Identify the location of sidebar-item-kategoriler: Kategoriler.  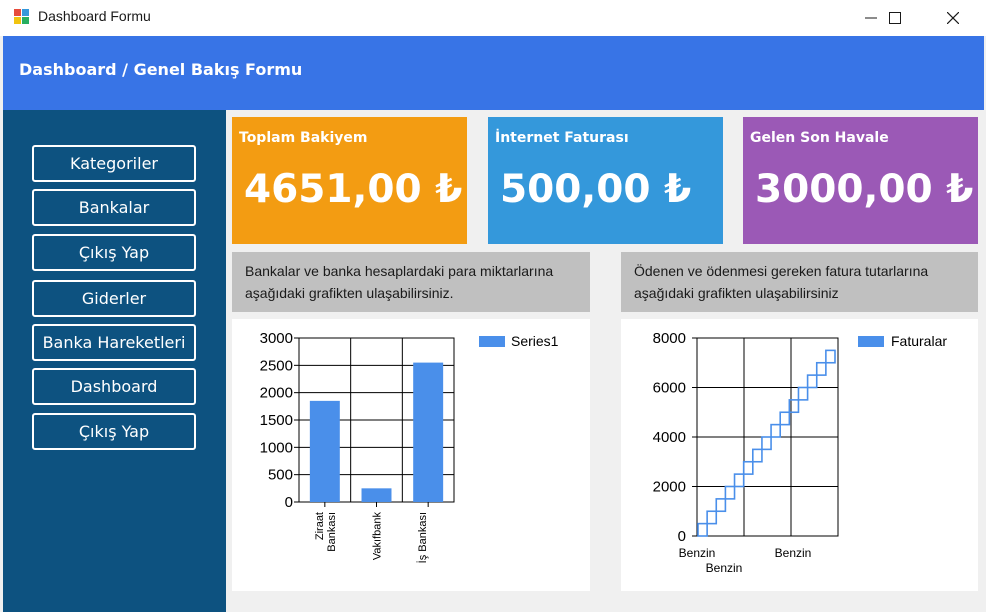
(114, 163).